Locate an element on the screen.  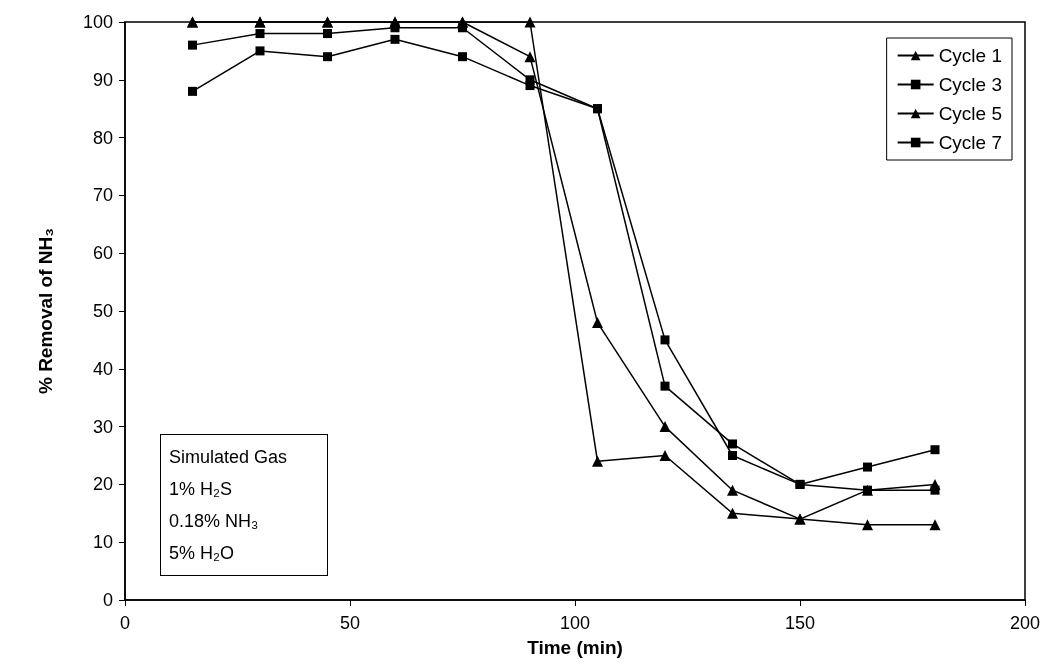
x-tick-label: 50 is located at coordinates (350, 623).